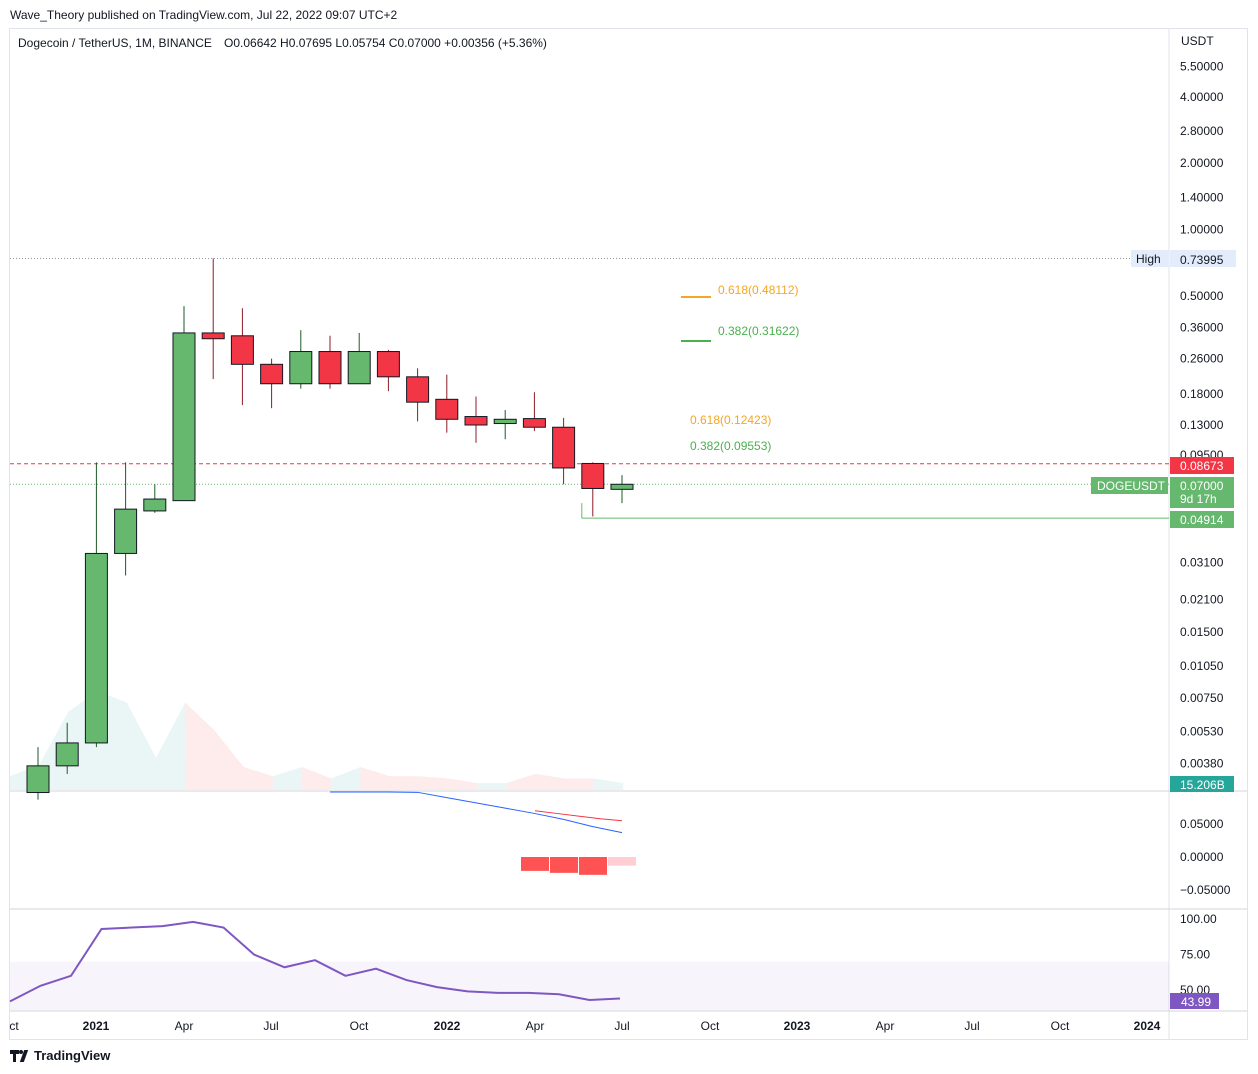 This screenshot has height=1074, width=1258. I want to click on price-tick-10: 0.13000, so click(1202, 425).